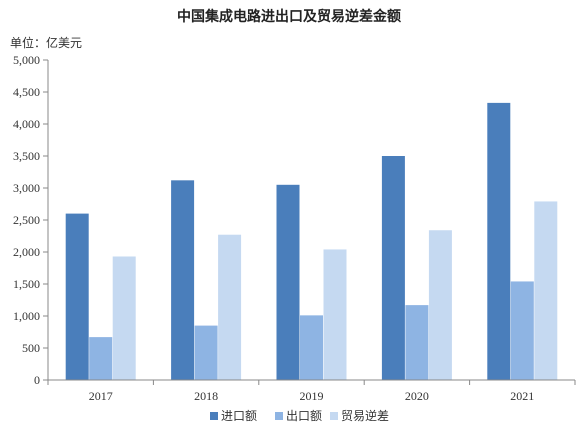 The width and height of the screenshot is (578, 433). I want to click on y-tick-label: 3,000, so click(26, 188).